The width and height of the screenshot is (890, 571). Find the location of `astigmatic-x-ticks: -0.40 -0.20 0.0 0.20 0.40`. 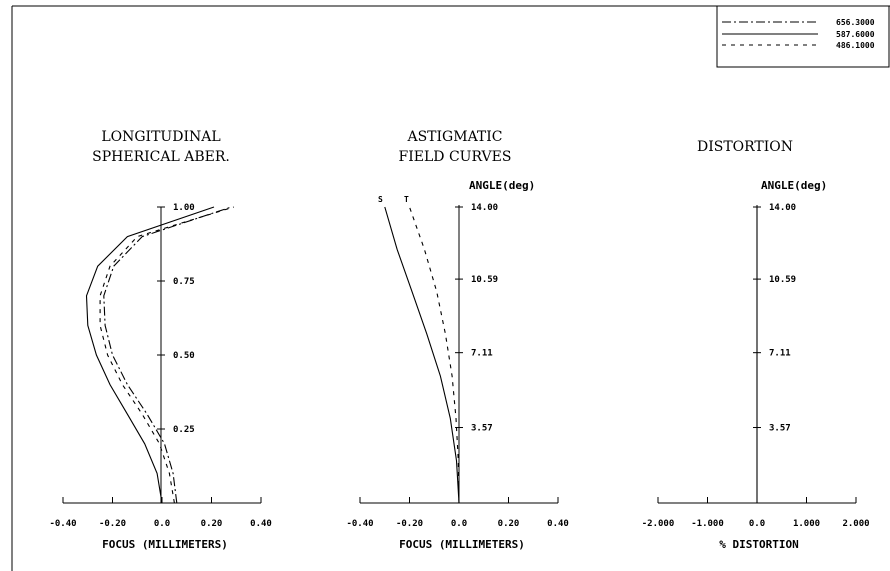

astigmatic-x-ticks: -0.40 -0.20 0.0 0.20 0.40 is located at coordinates (457, 513).